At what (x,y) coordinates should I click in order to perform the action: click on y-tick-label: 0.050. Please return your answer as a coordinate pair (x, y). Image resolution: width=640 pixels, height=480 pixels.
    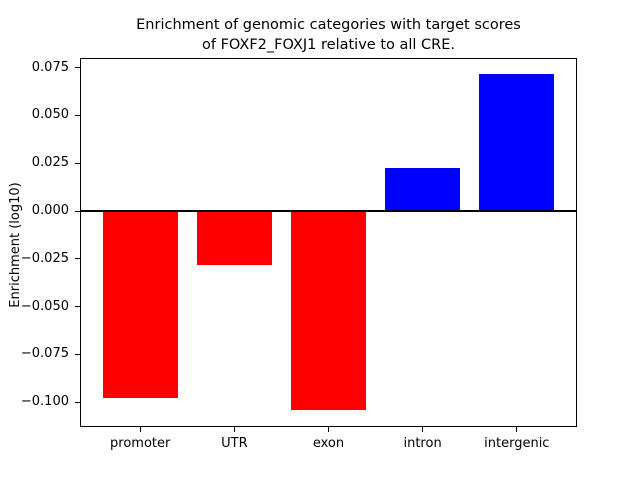
    Looking at the image, I should click on (50, 115).